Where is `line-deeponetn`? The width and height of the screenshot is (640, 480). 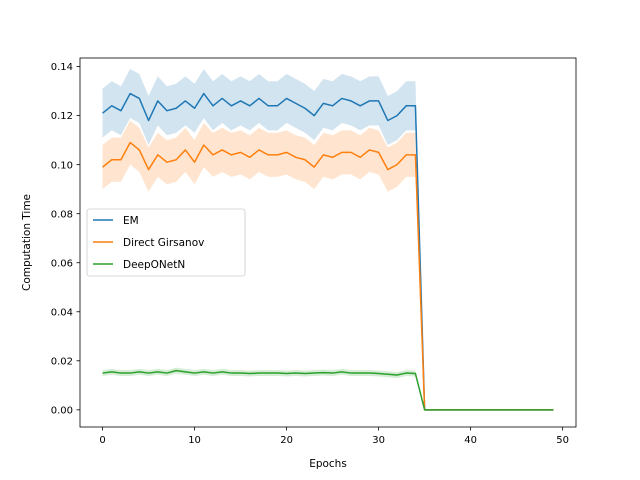 line-deeponetn is located at coordinates (328, 390).